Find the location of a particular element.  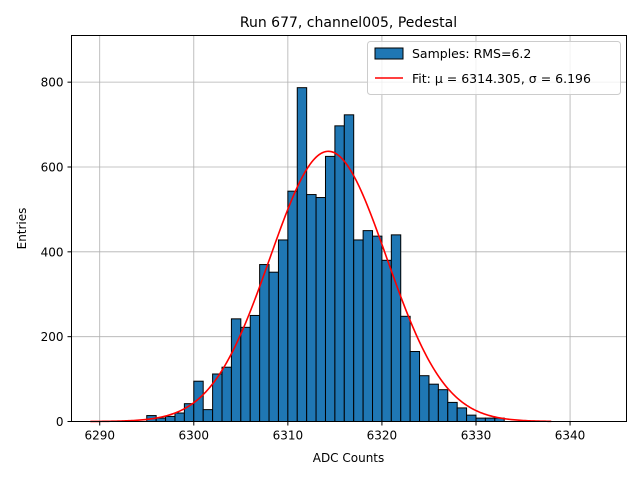

x-tick-label: 6290 is located at coordinates (99, 436).